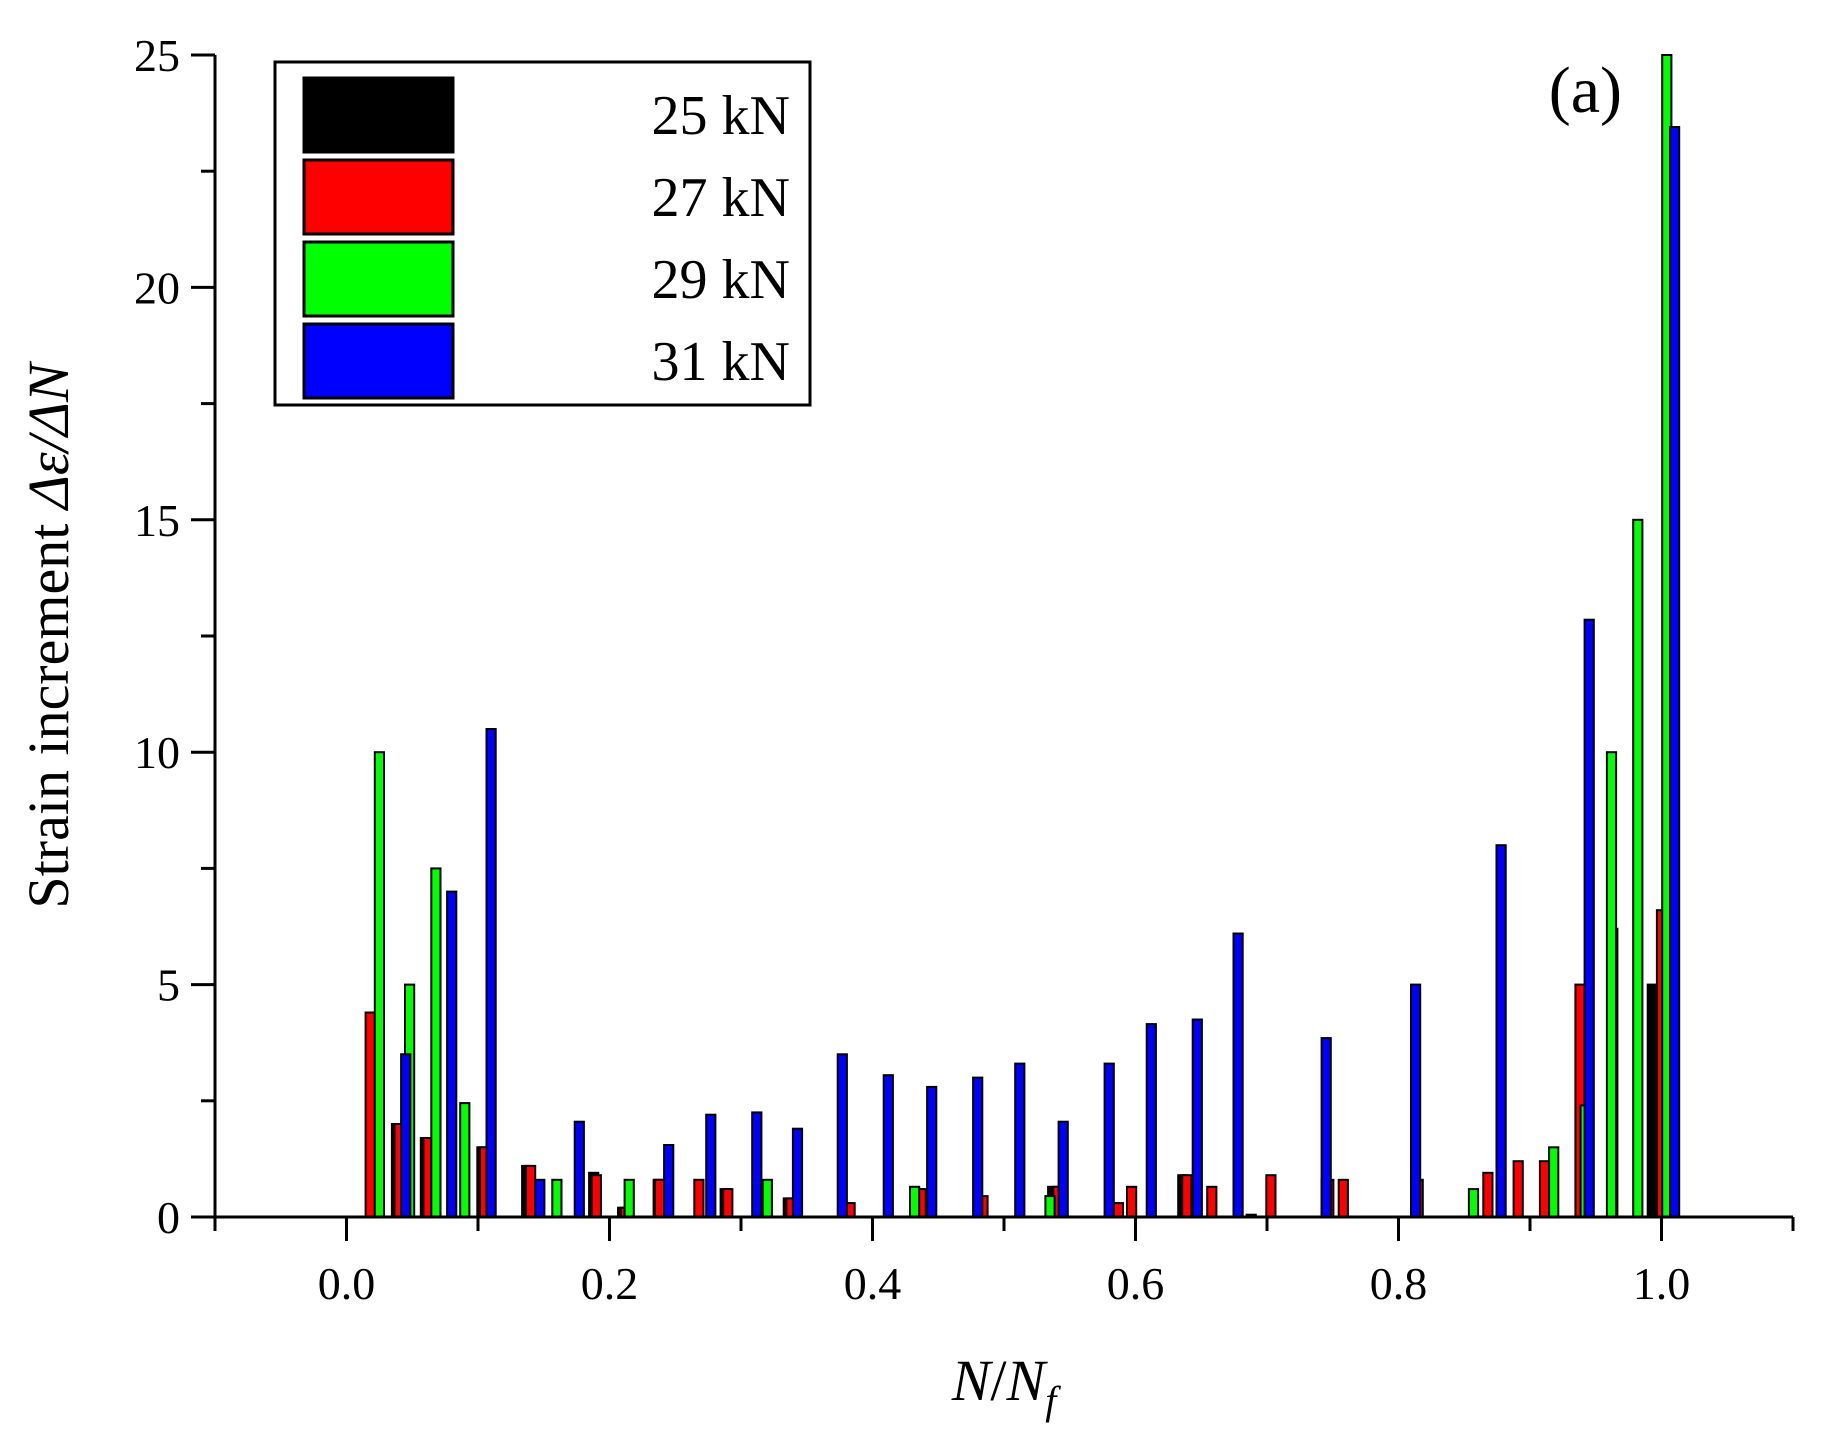  What do you see at coordinates (48, 435) in the screenshot?
I see `y-axis-title-expression: Δε/ΔN` at bounding box center [48, 435].